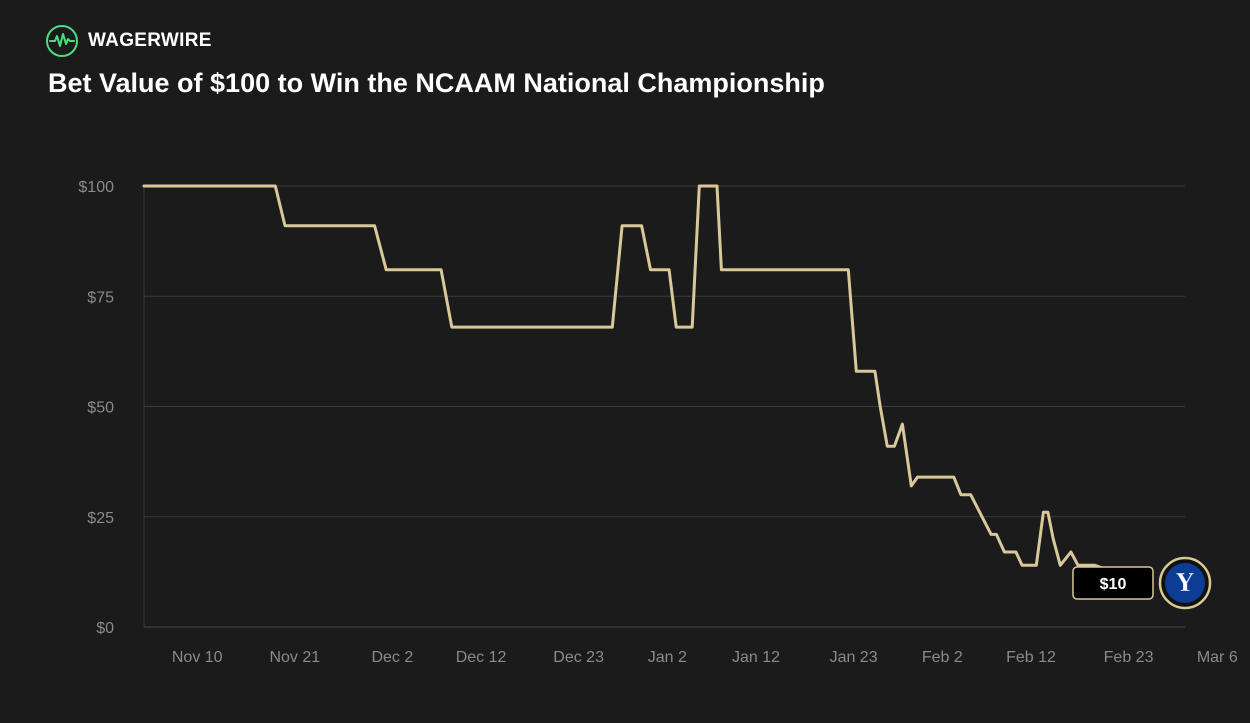  What do you see at coordinates (150, 40) in the screenshot?
I see `brand-name: WAGERWIRE` at bounding box center [150, 40].